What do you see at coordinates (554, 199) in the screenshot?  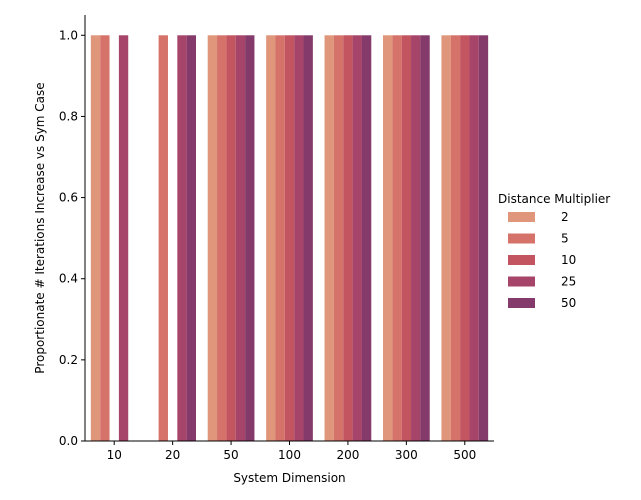 I see `legend-title: Distance Multiplier` at bounding box center [554, 199].